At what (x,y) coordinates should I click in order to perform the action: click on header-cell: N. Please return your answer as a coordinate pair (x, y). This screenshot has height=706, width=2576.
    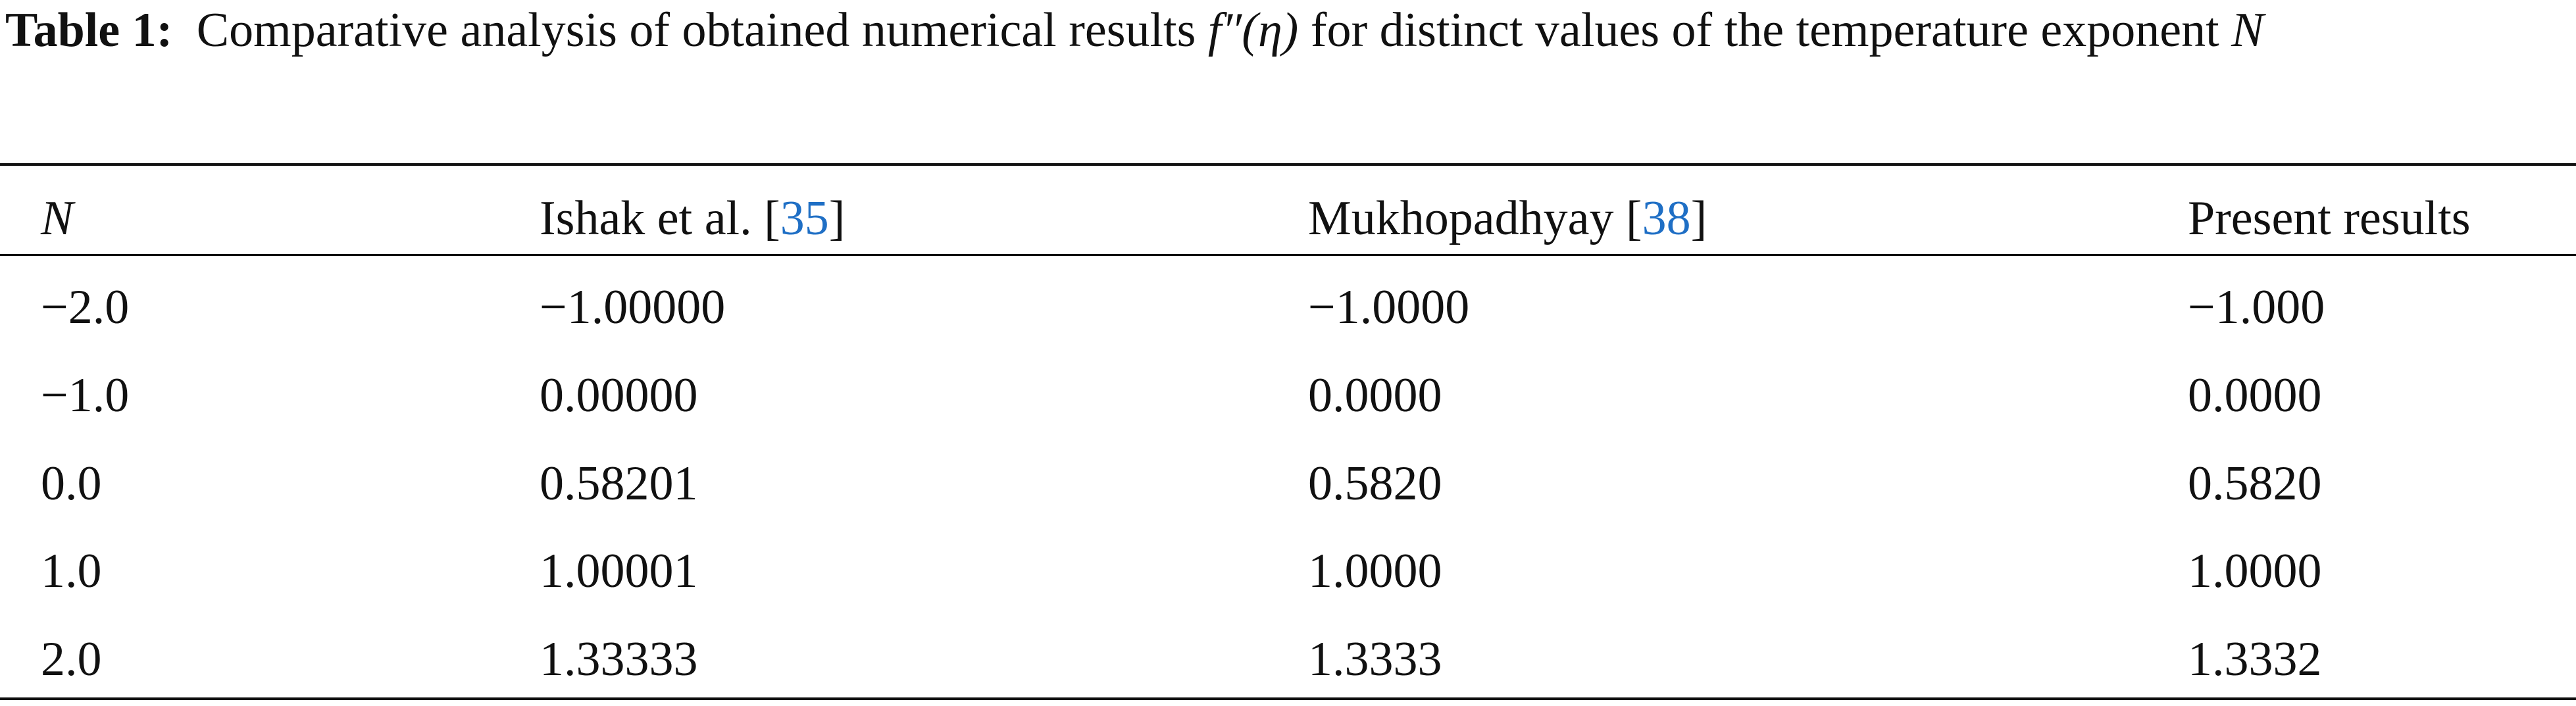
    Looking at the image, I should click on (57, 218).